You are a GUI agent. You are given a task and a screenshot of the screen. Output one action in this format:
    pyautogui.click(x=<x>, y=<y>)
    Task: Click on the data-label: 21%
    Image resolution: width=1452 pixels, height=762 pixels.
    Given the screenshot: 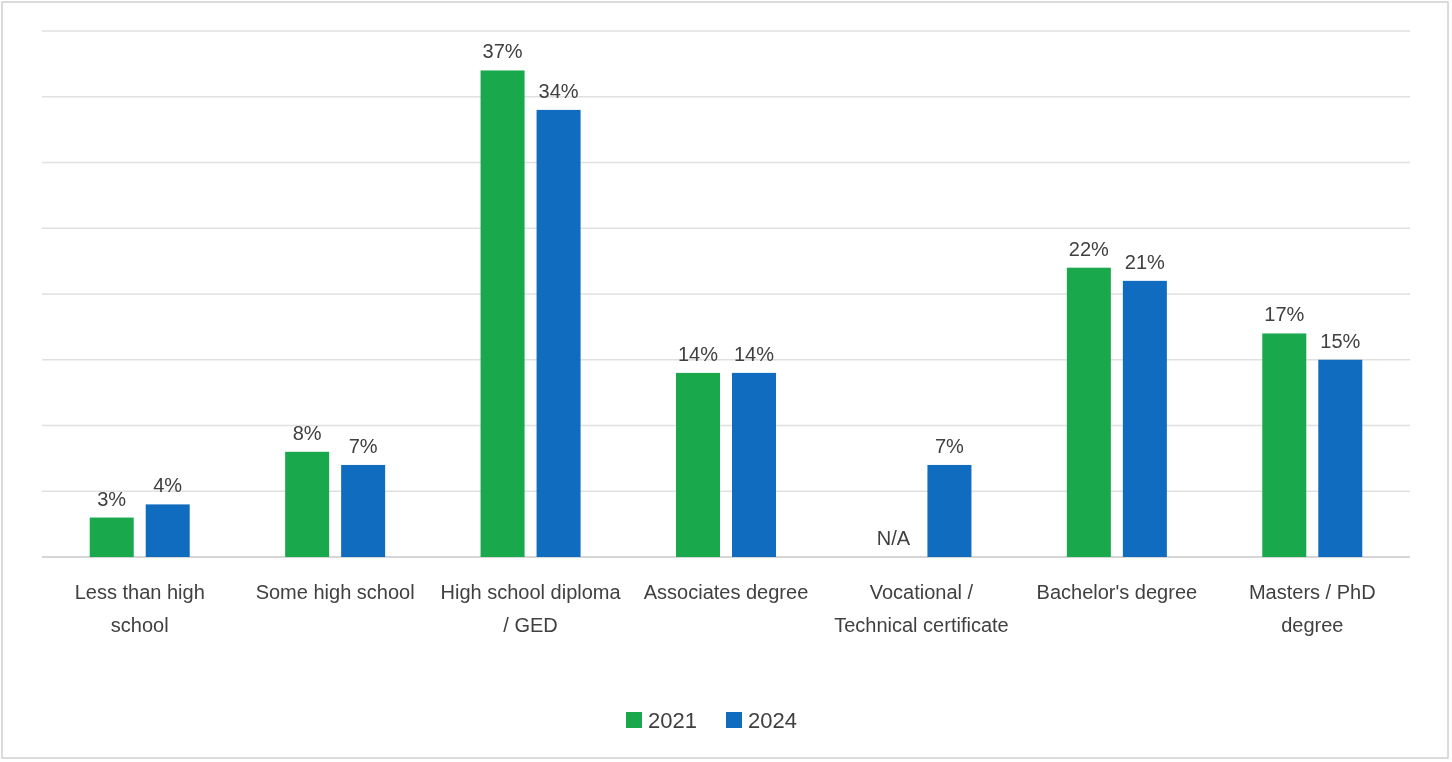 What is the action you would take?
    pyautogui.click(x=1145, y=261)
    